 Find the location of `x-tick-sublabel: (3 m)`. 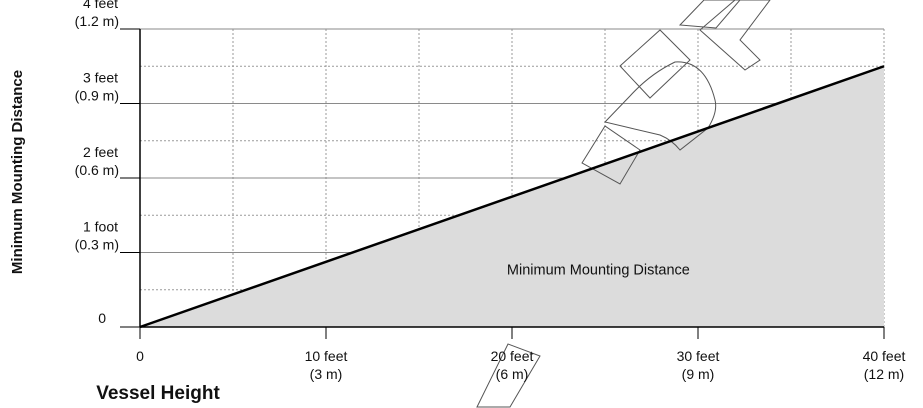

x-tick-sublabel: (3 m) is located at coordinates (326, 374).